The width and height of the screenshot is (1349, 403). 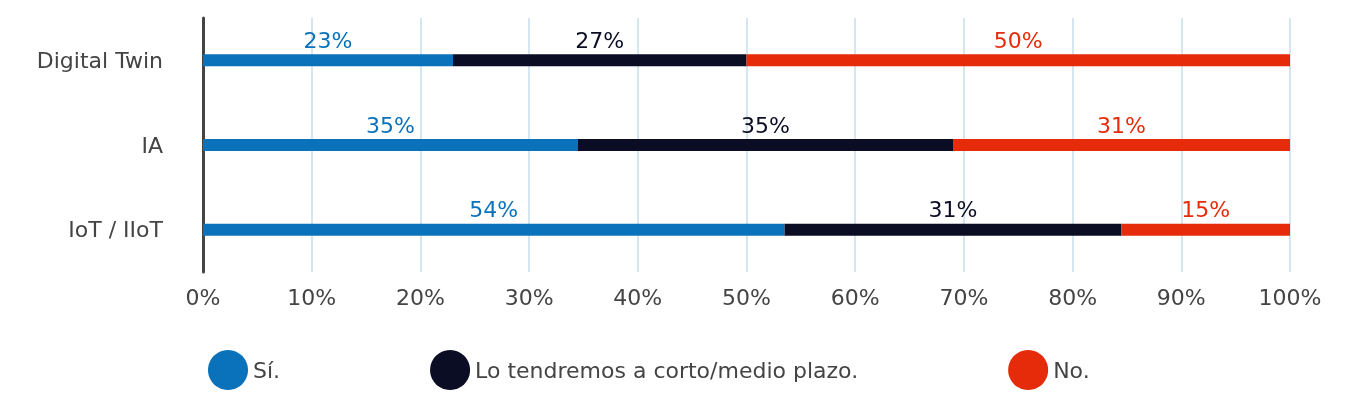 I want to click on data-label: 27%, so click(x=600, y=40).